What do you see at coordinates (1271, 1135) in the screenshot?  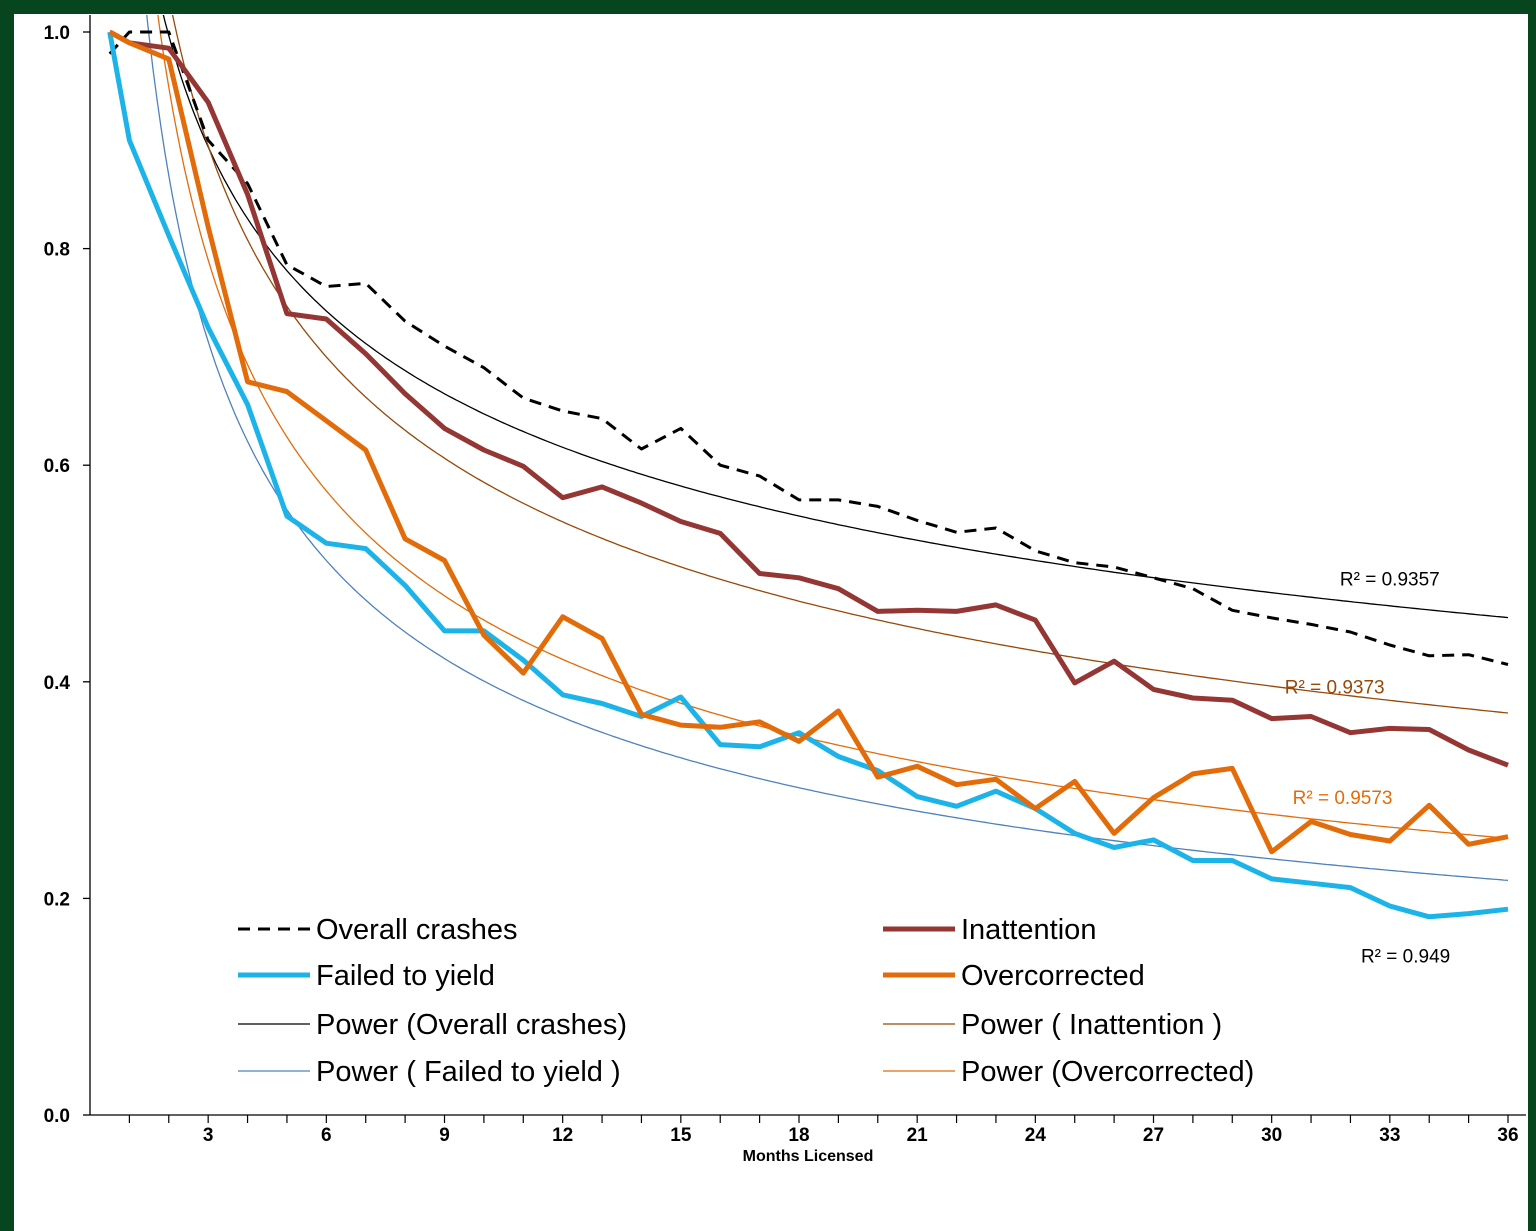 I see `x-tick-label: 30` at bounding box center [1271, 1135].